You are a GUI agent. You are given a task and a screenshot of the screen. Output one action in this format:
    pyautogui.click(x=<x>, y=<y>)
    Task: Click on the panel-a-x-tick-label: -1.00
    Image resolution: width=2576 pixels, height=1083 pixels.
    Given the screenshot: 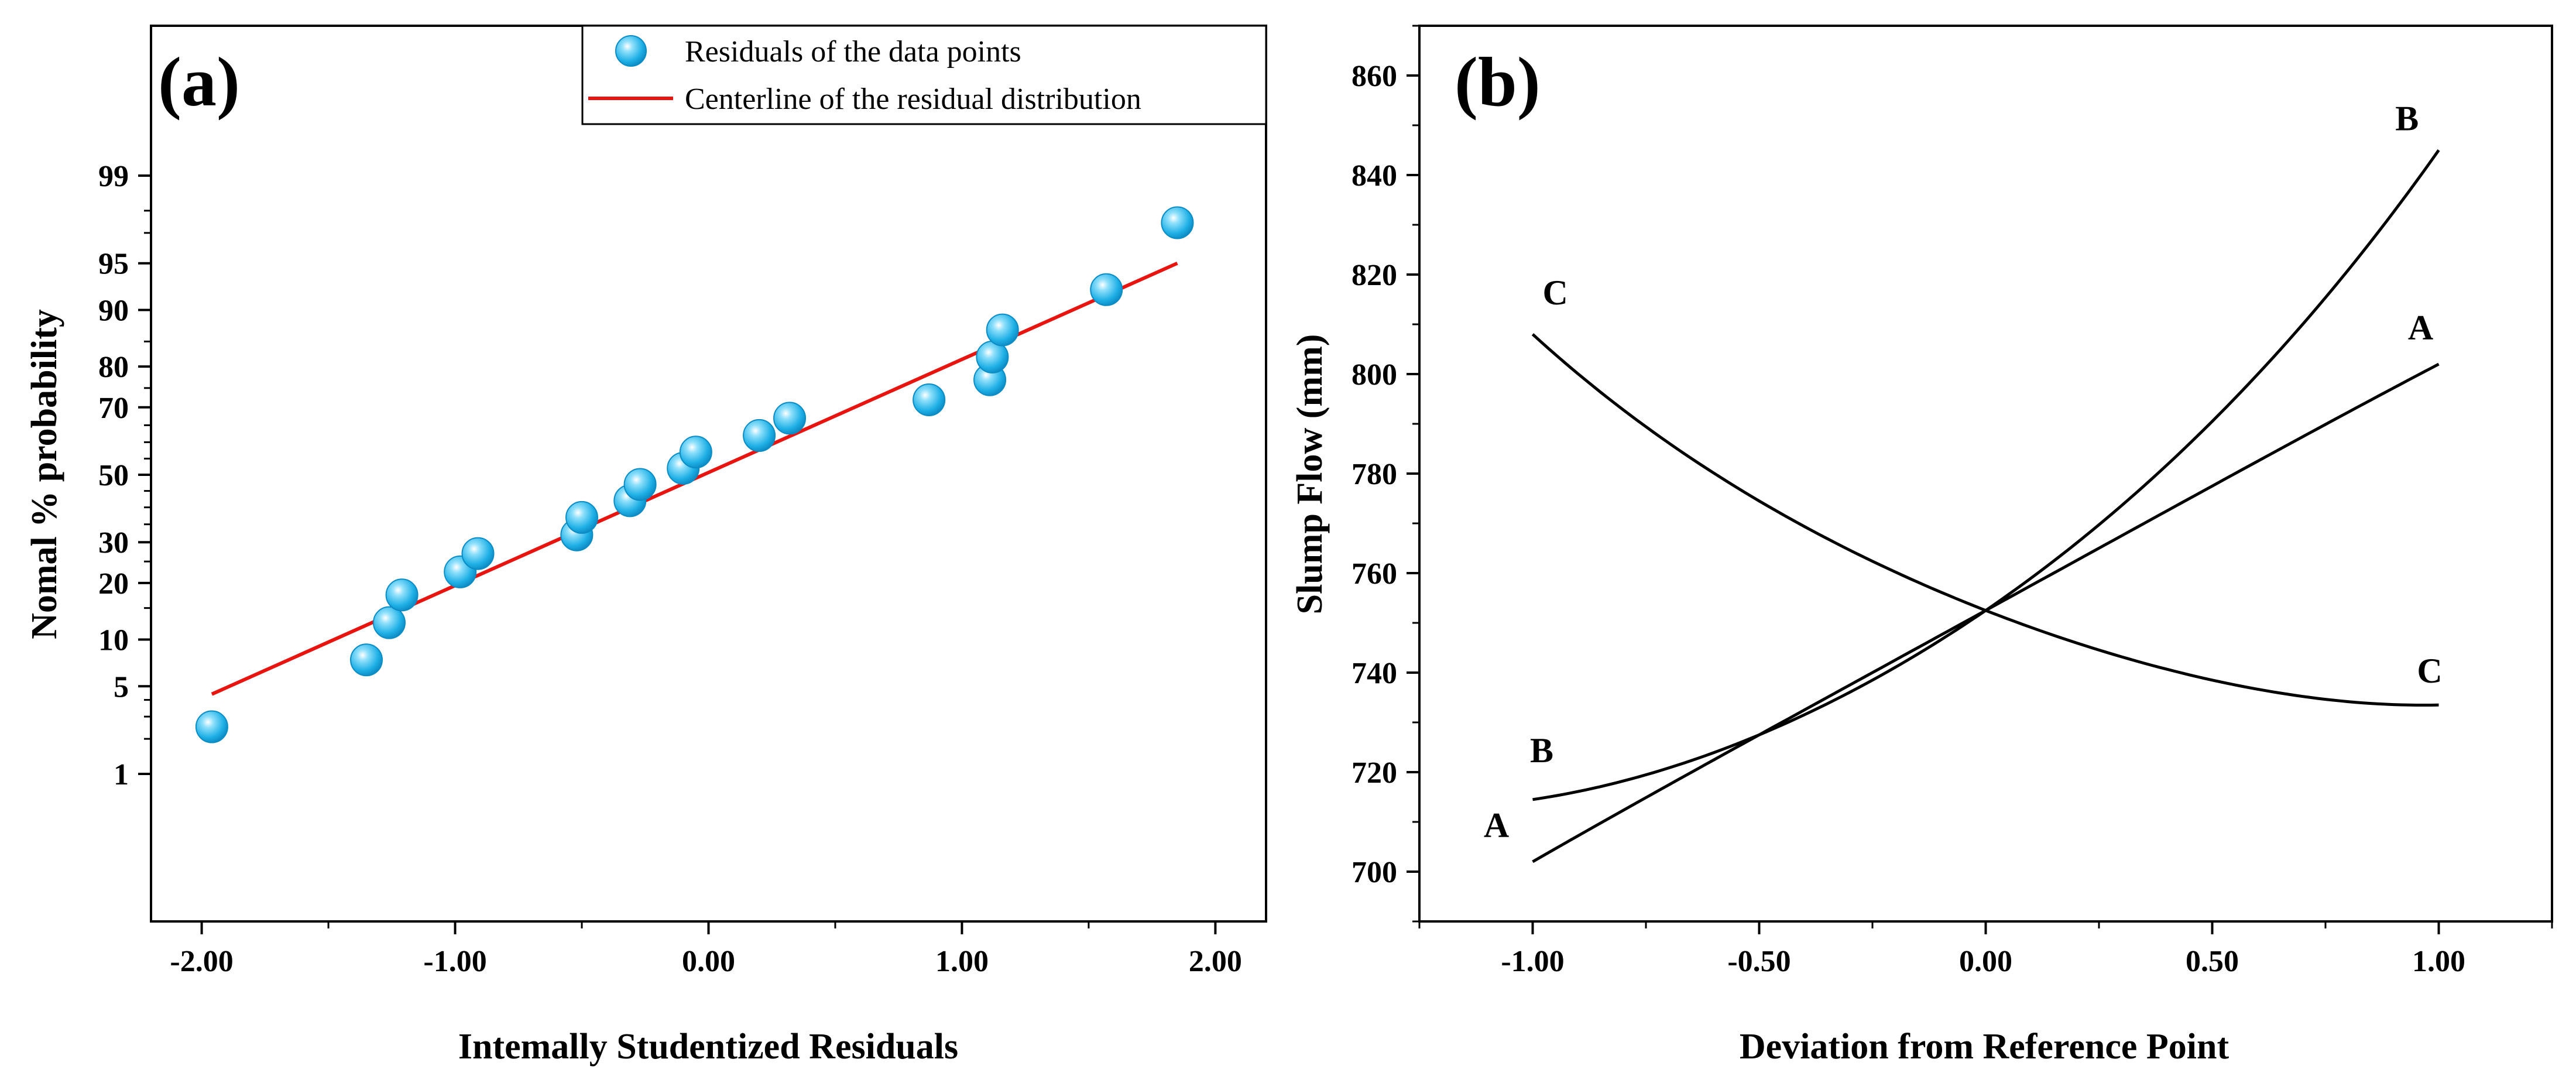 What is the action you would take?
    pyautogui.click(x=455, y=961)
    